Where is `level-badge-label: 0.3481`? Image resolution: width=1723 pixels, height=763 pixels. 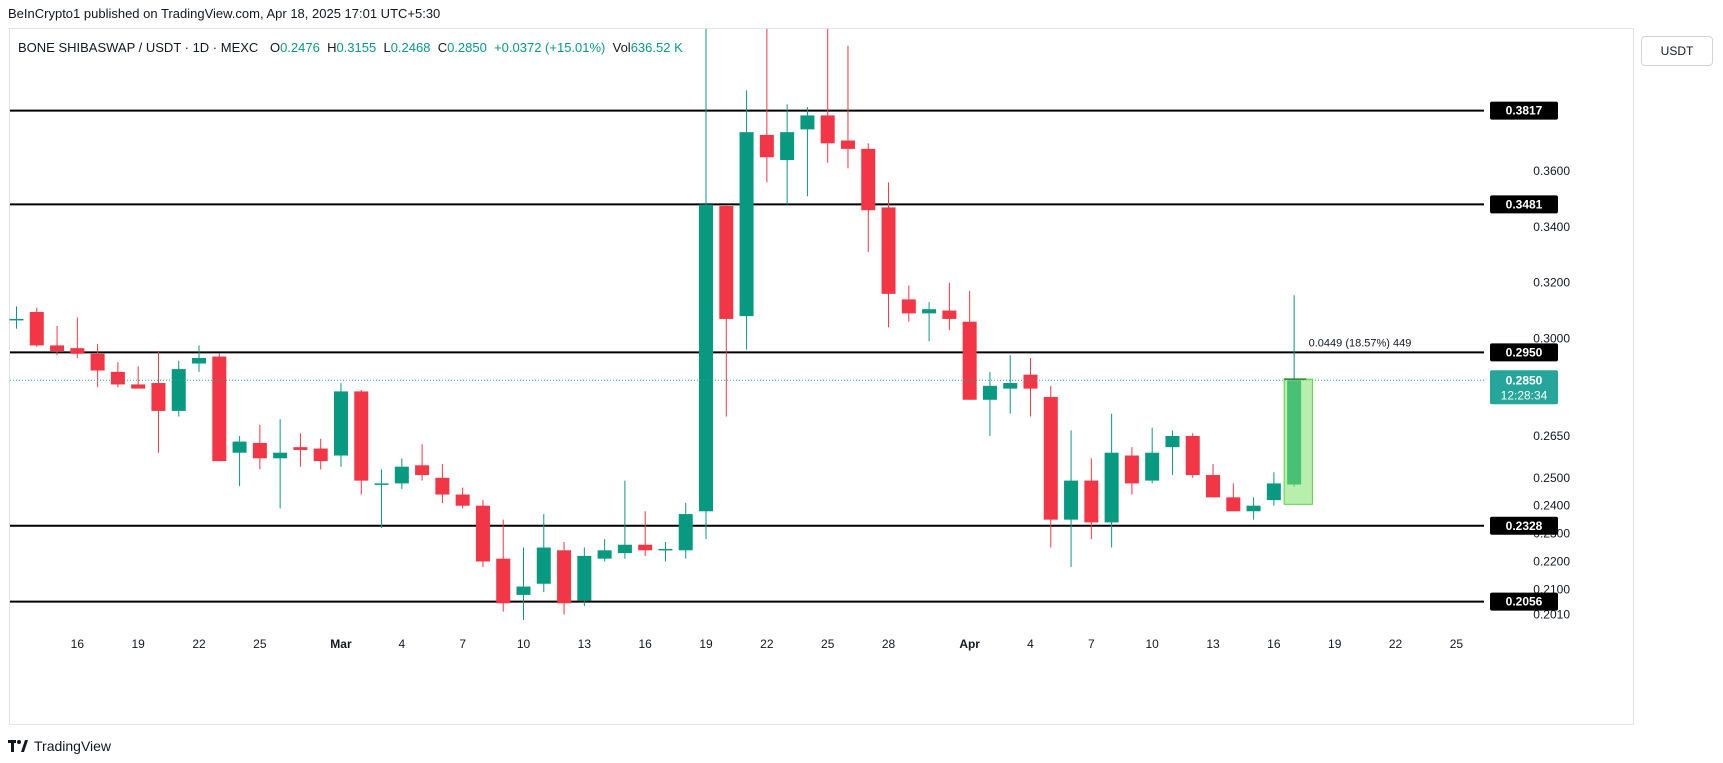
level-badge-label: 0.3481 is located at coordinates (1524, 204).